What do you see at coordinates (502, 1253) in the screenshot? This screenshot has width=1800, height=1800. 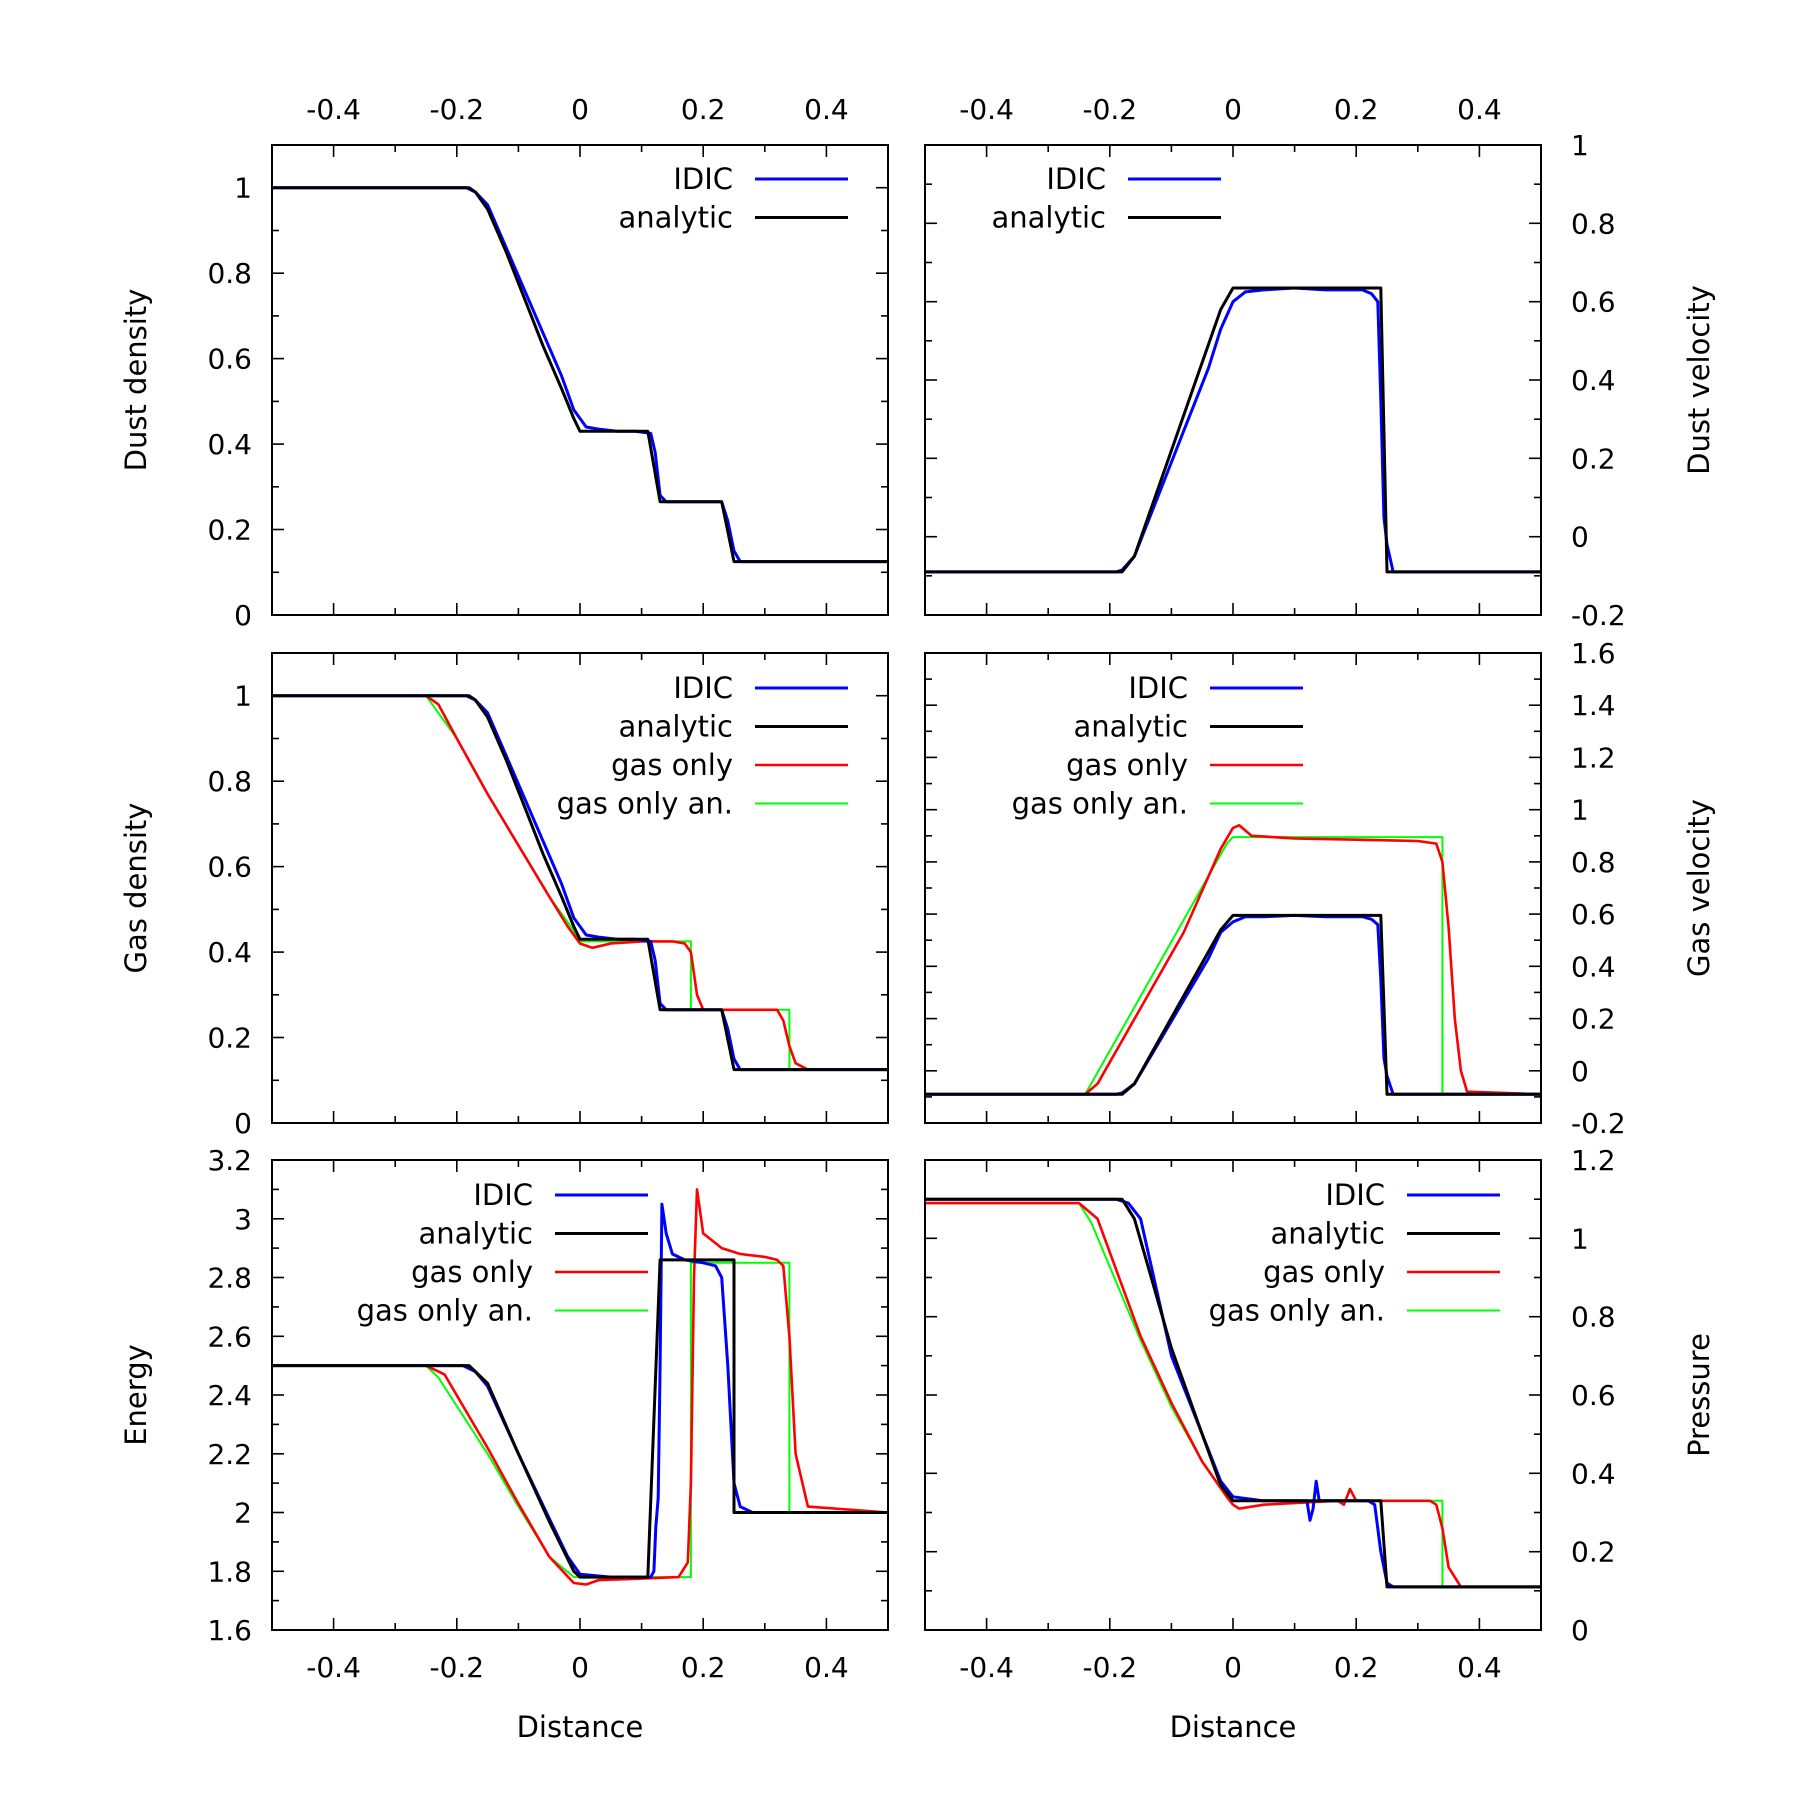 I see `energy-legend: IDIC analytic gas only gas only an.` at bounding box center [502, 1253].